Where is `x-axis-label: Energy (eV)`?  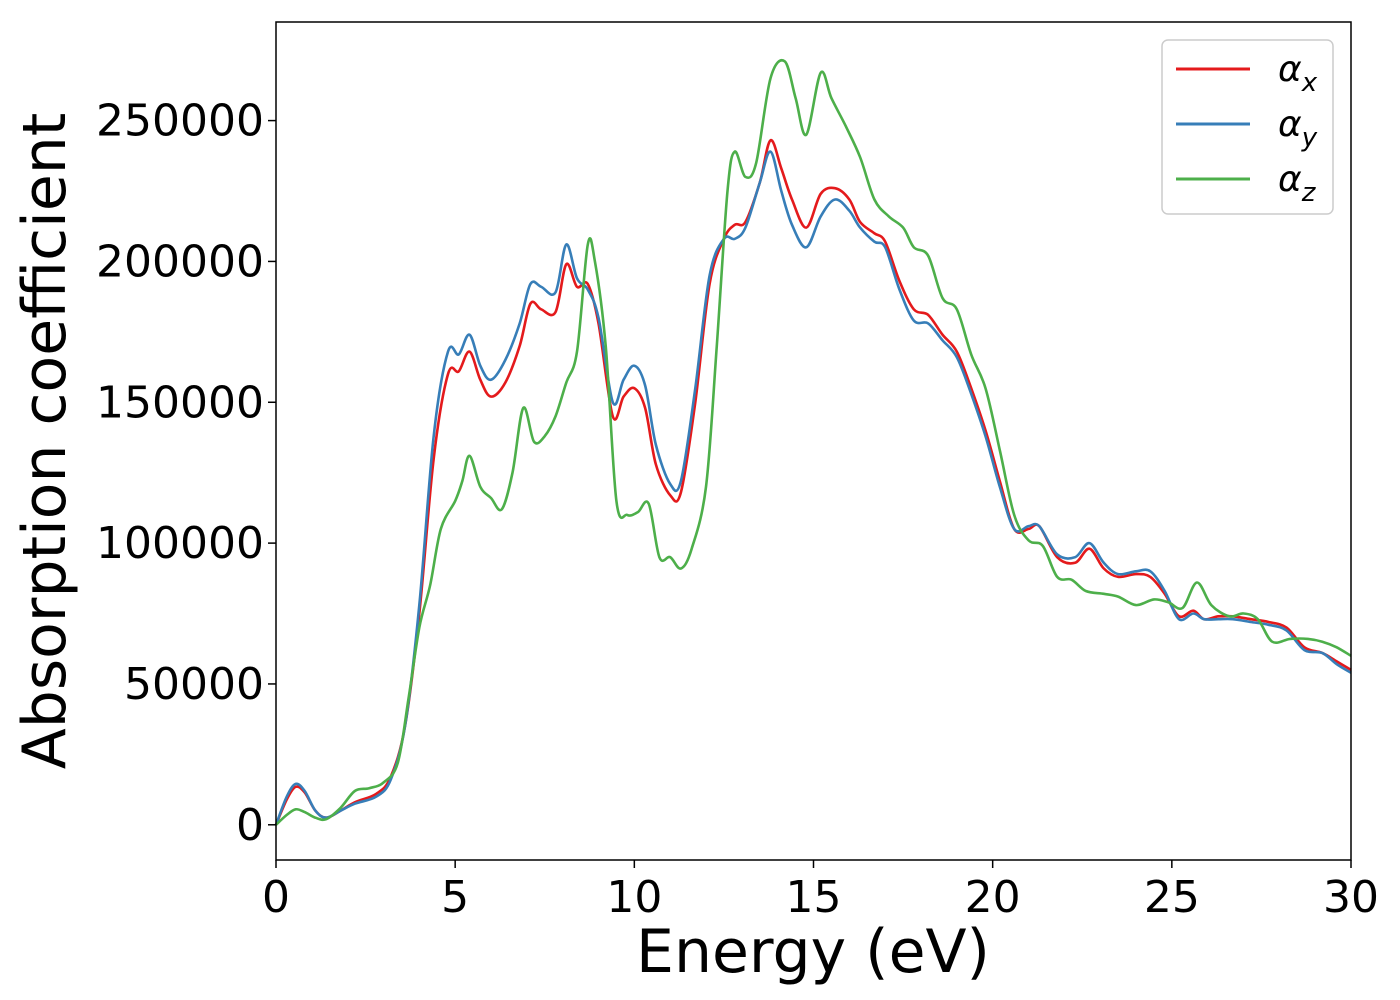
x-axis-label: Energy (eV) is located at coordinates (813, 952).